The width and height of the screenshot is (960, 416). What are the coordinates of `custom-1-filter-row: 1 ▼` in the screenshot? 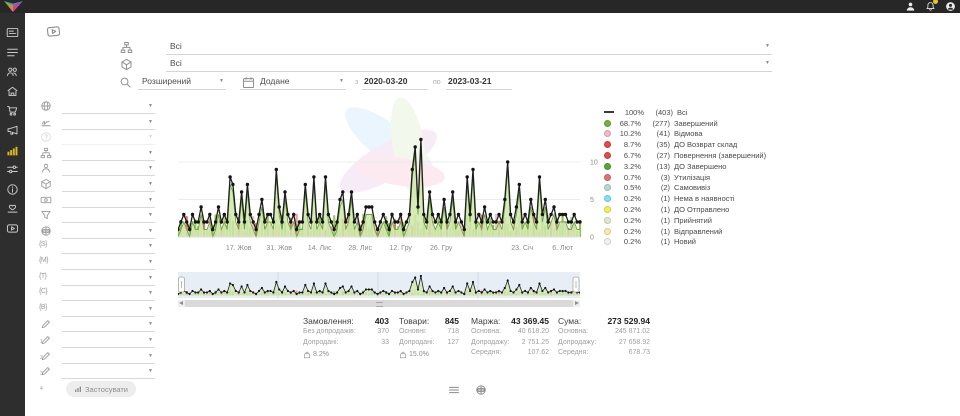 It's located at (97, 331).